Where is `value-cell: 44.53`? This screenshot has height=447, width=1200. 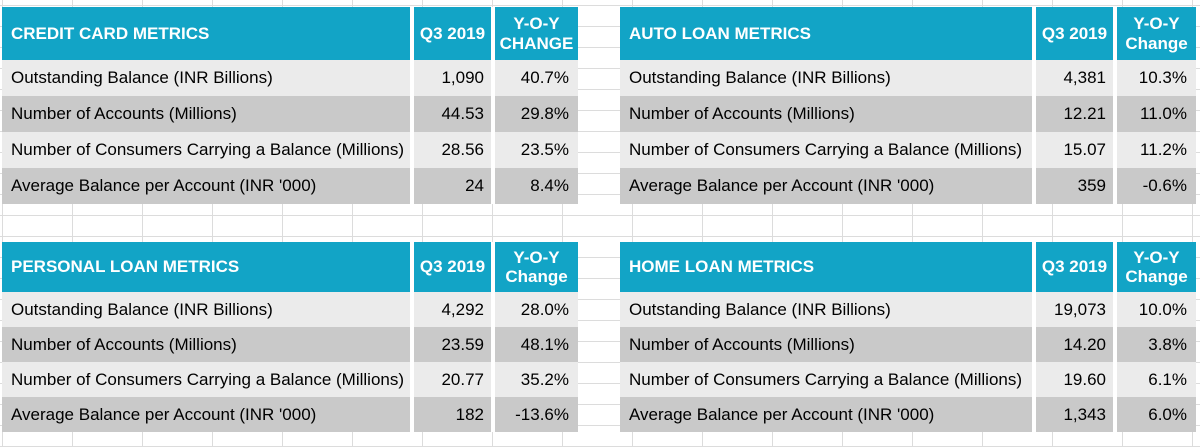 value-cell: 44.53 is located at coordinates (452, 114).